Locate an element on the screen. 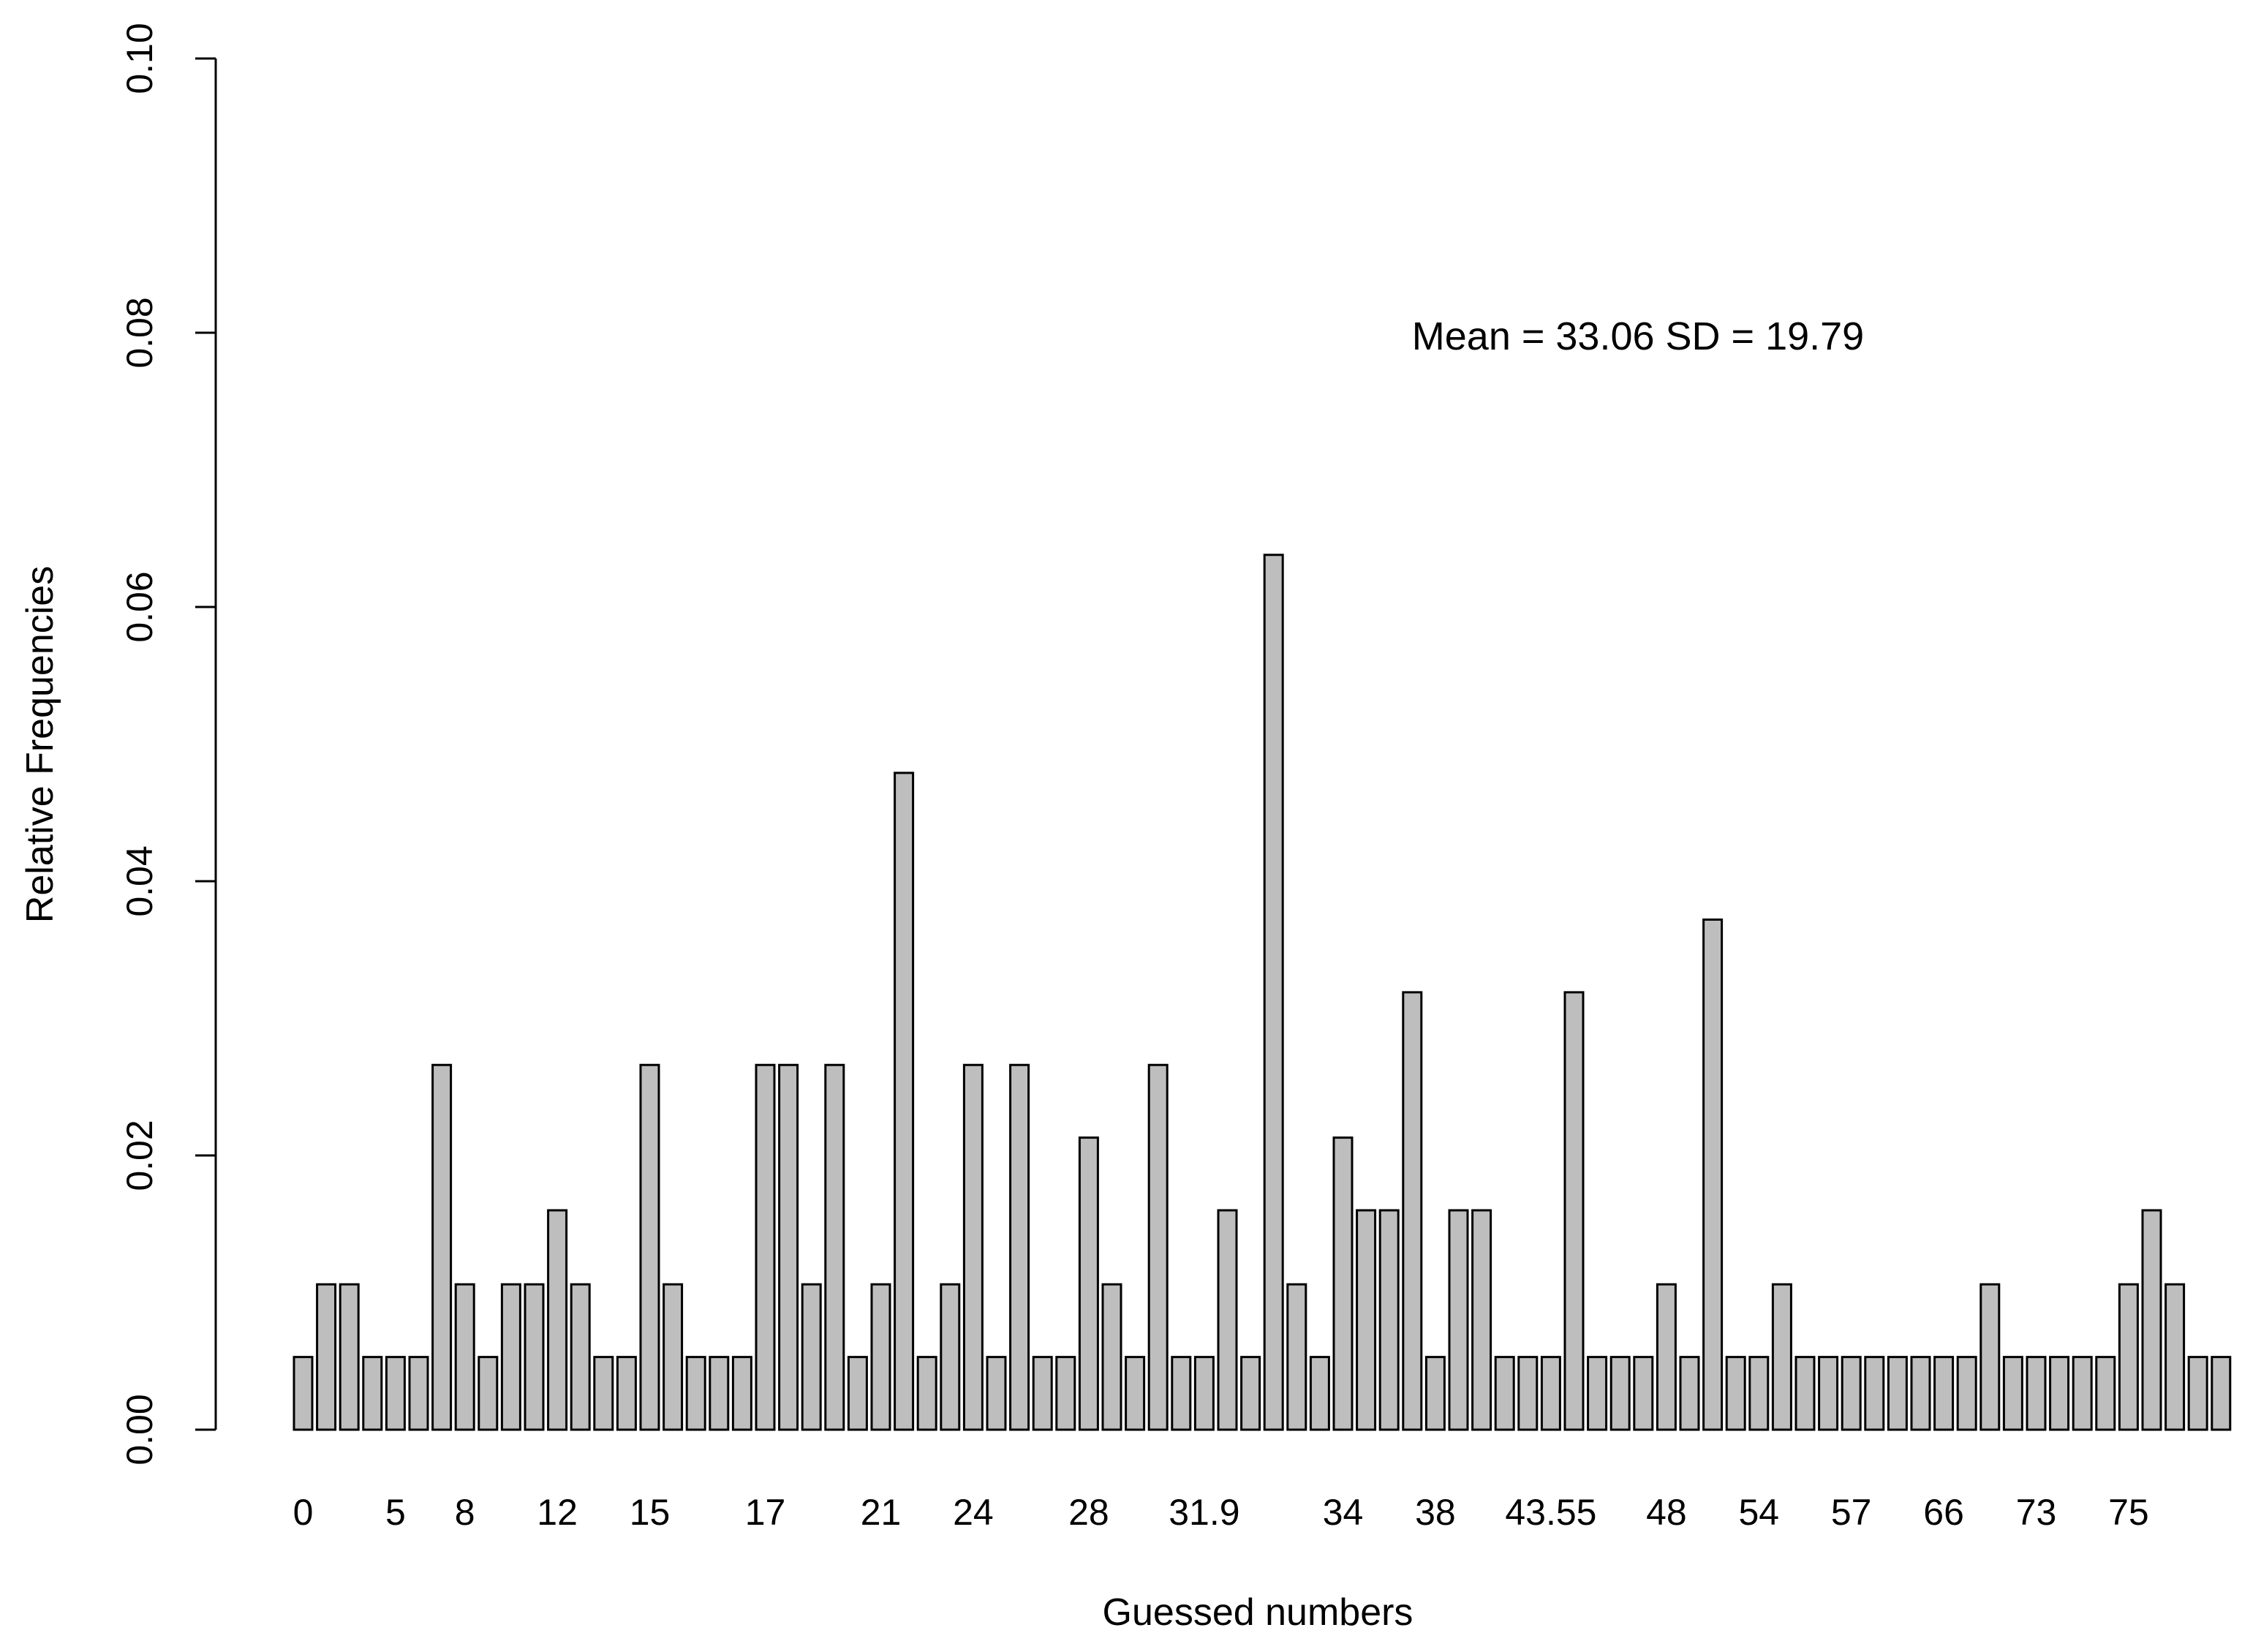 This screenshot has width=2242, height=1652. x-tick-label-12: 43.55 is located at coordinates (1551, 1512).